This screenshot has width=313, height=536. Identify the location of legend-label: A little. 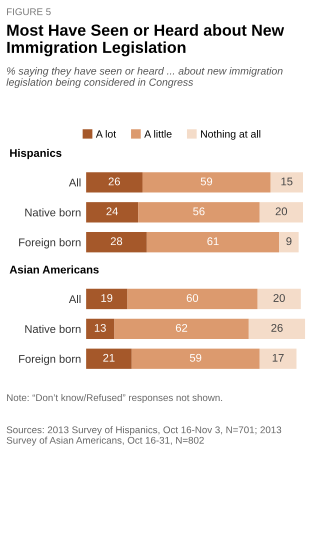
(158, 134).